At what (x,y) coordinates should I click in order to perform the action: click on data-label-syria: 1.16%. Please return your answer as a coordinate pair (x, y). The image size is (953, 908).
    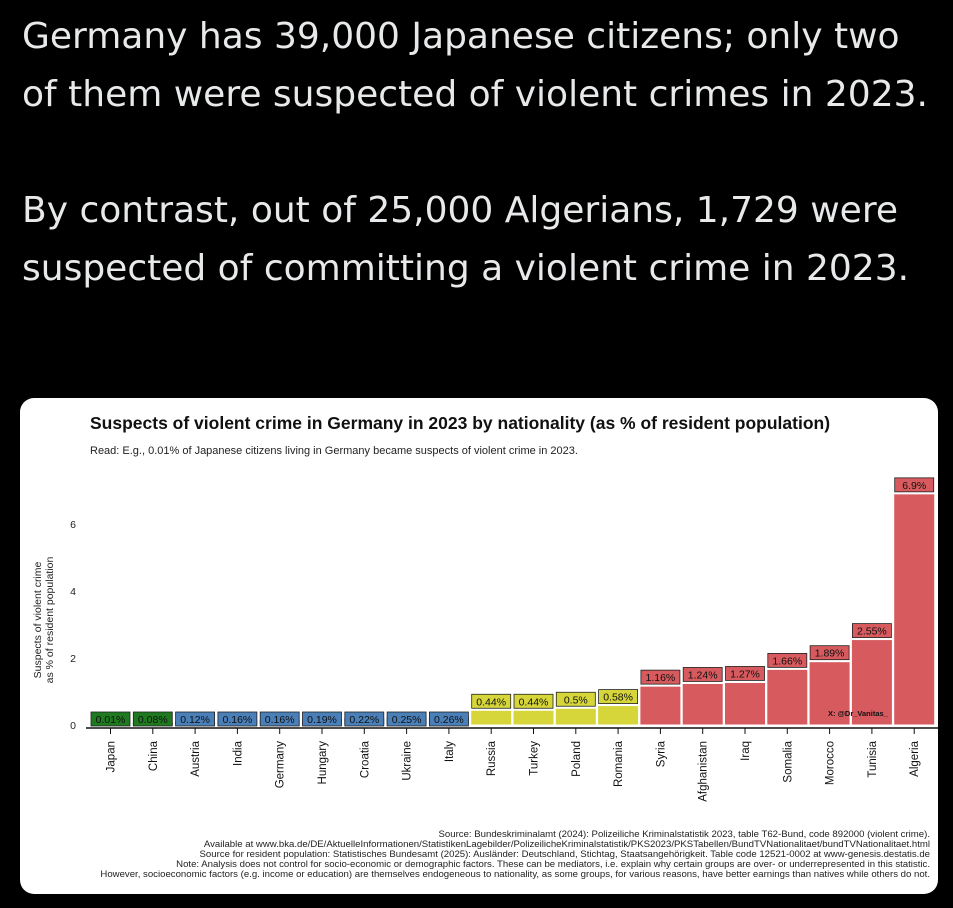
    Looking at the image, I should click on (661, 678).